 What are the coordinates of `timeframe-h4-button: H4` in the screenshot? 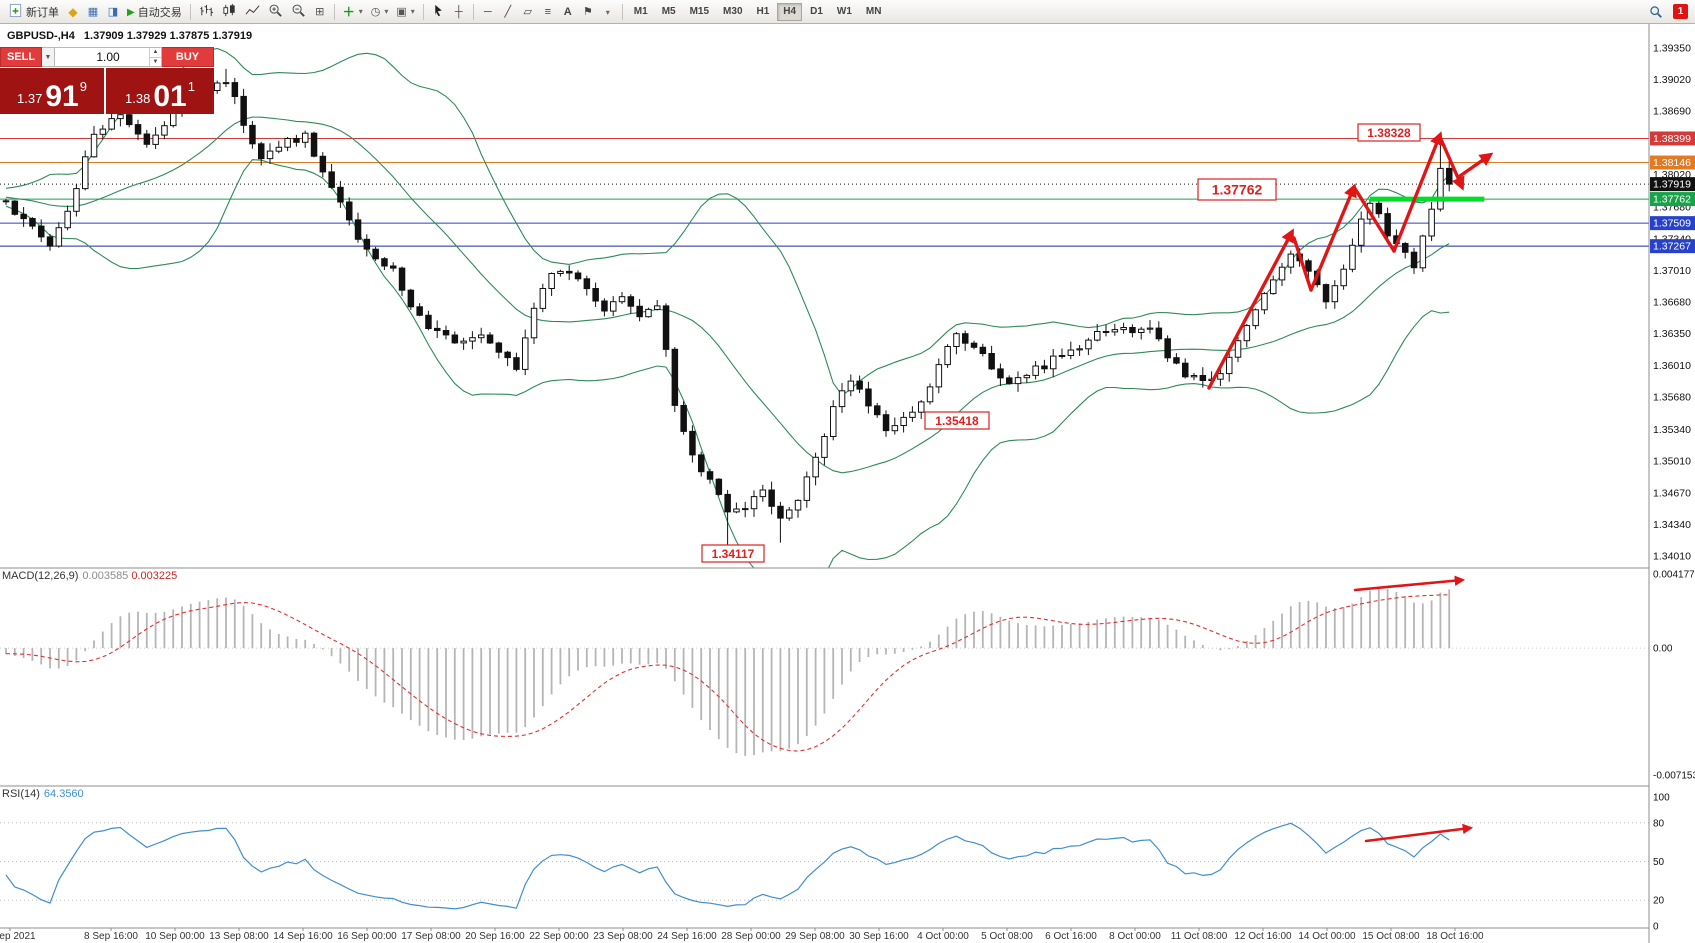 It's located at (790, 11).